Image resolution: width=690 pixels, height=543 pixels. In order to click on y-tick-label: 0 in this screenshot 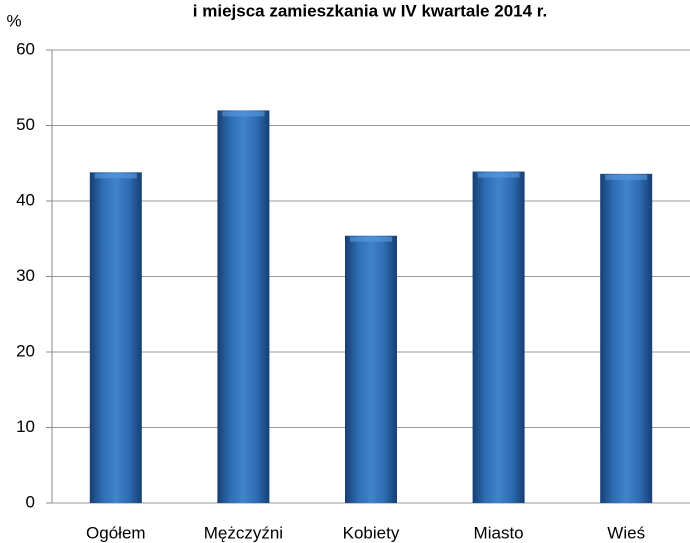, I will do `click(30, 501)`.